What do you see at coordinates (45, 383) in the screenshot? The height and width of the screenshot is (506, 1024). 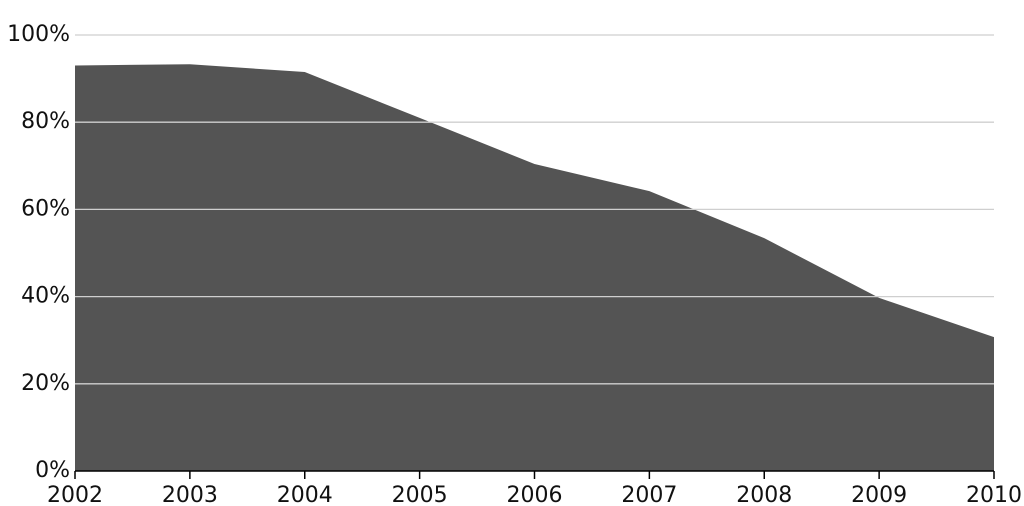 I see `y-tick-label: 20%` at bounding box center [45, 383].